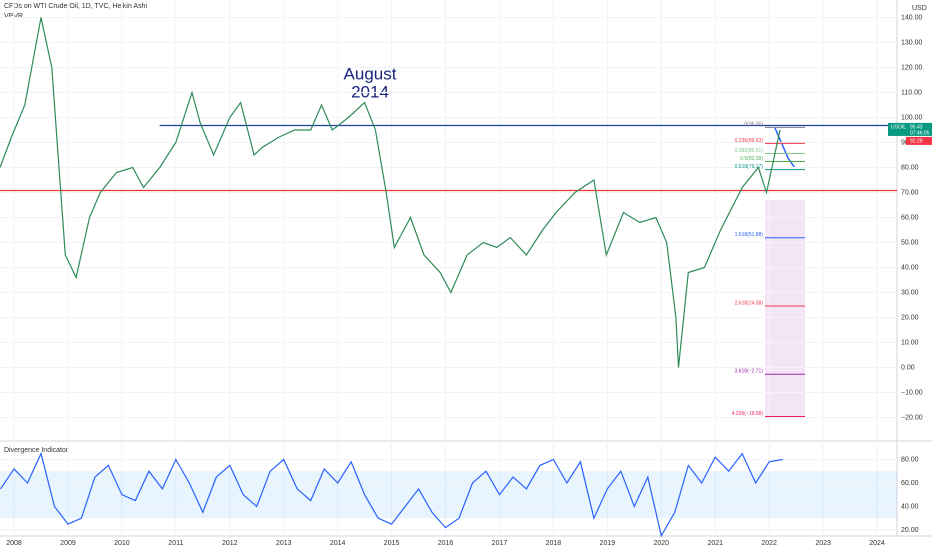 Image resolution: width=932 pixels, height=550 pixels. I want to click on x-tick-label: 2009, so click(68, 543).